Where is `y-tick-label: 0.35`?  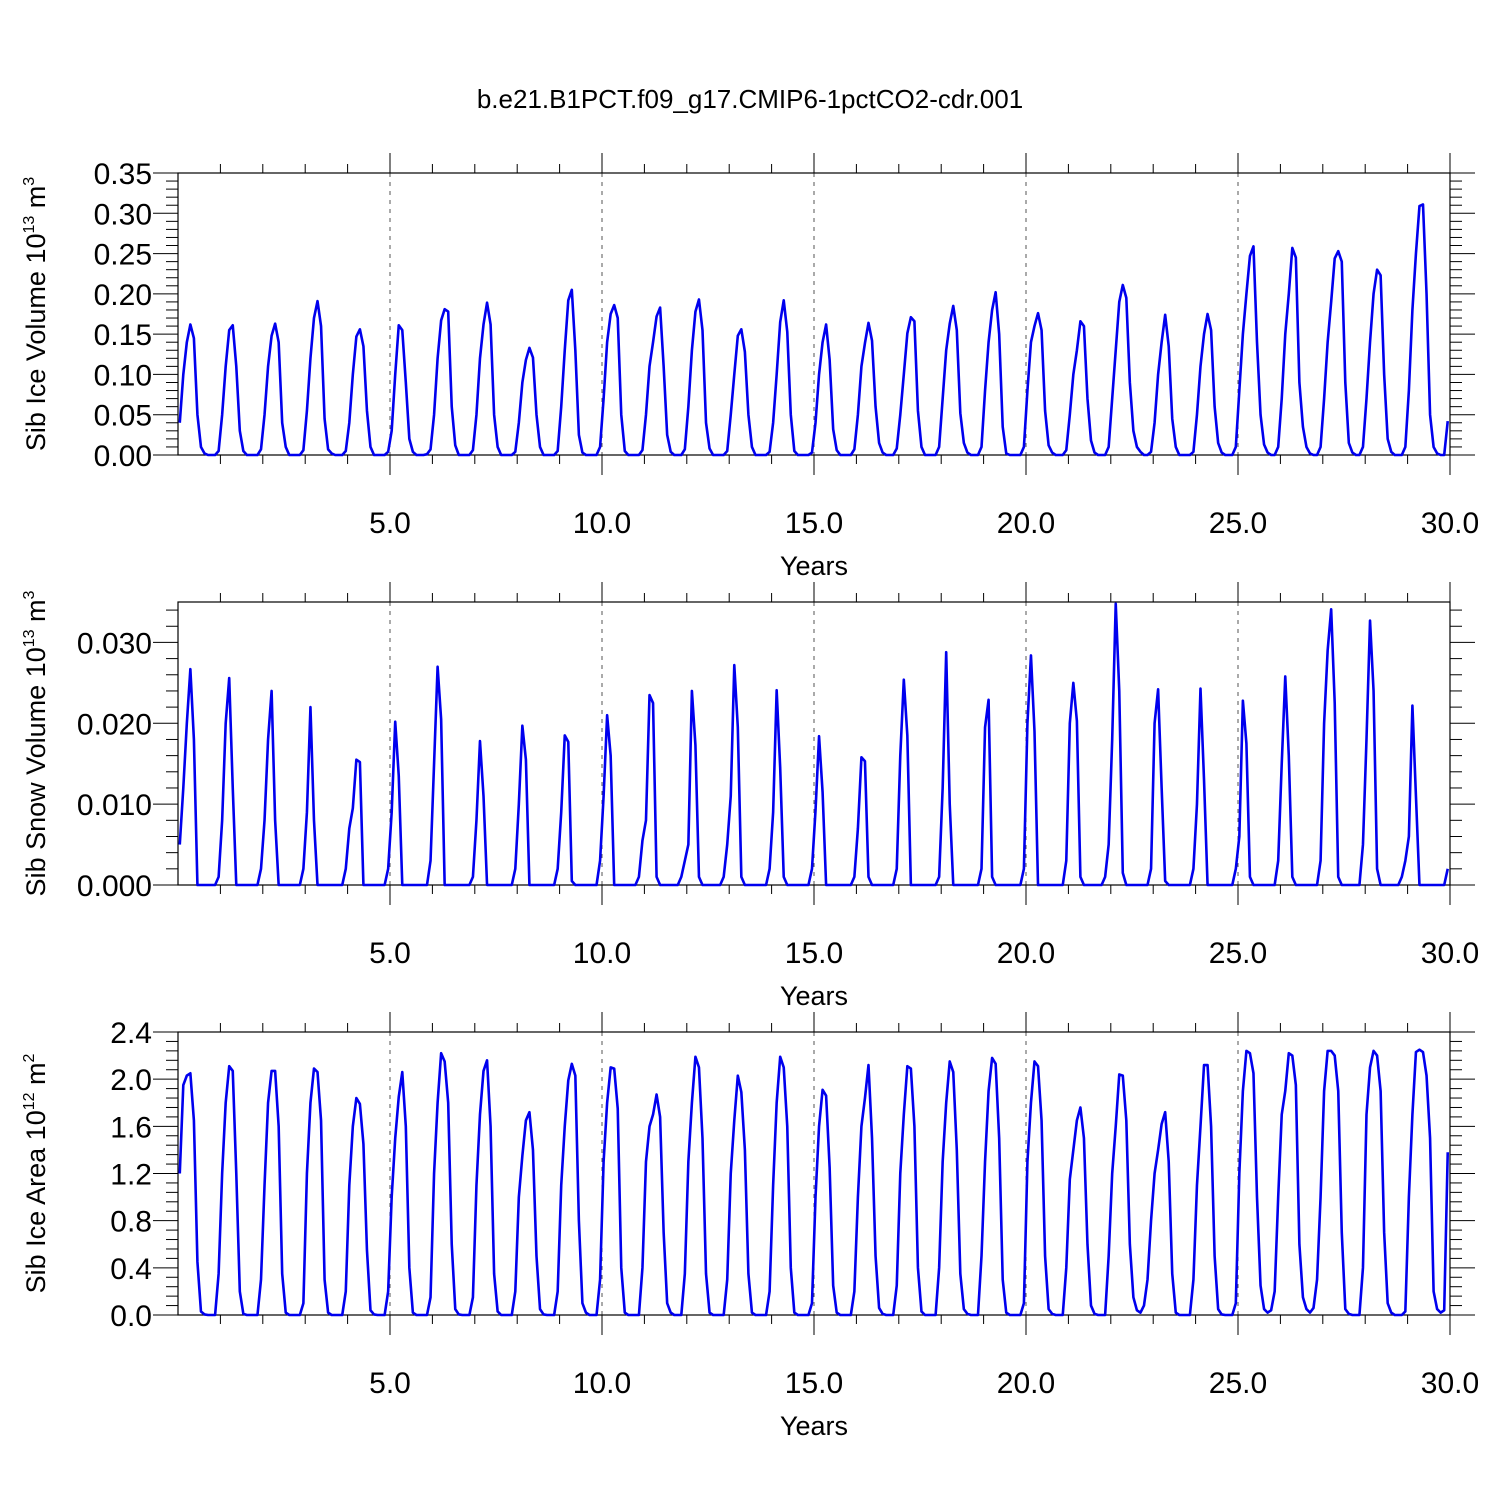 y-tick-label: 0.35 is located at coordinates (123, 174).